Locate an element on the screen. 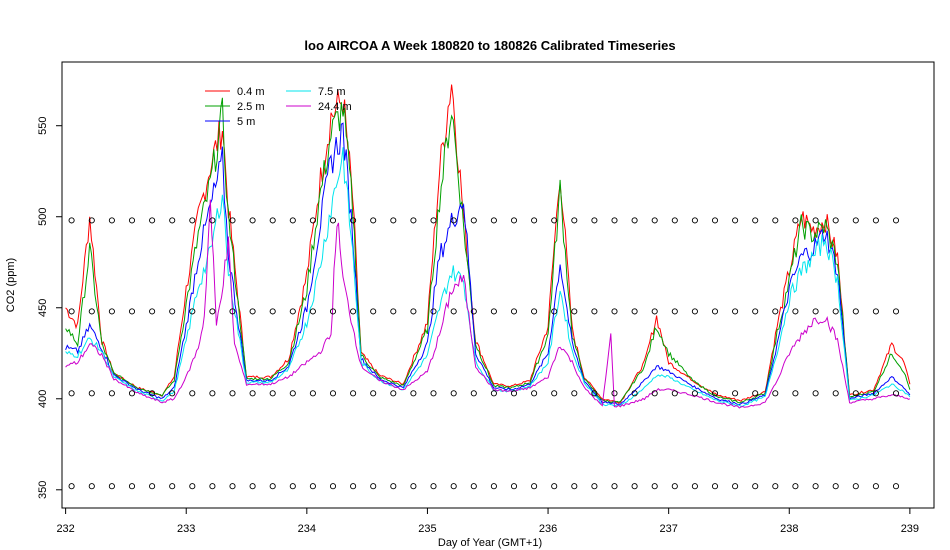 Image resolution: width=950 pixels, height=550 pixels. legend: 0.4 m 2.5 m 5 m 7.5 m 24.4 m is located at coordinates (278, 107).